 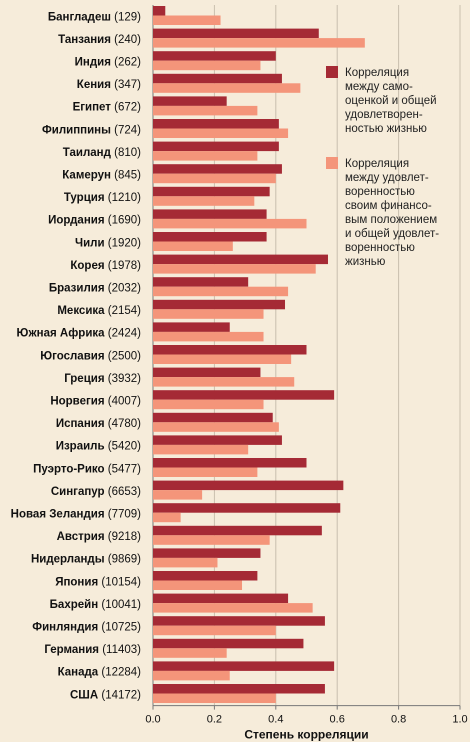 I want to click on category-count: (1690), so click(x=124, y=221).